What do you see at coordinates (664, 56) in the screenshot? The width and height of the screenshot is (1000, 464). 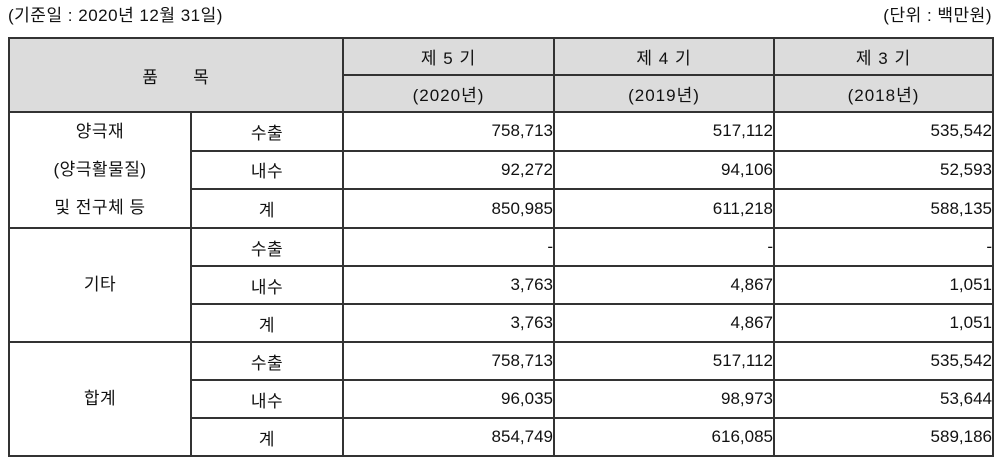 I see `period-header-term-4: 제 4 기` at bounding box center [664, 56].